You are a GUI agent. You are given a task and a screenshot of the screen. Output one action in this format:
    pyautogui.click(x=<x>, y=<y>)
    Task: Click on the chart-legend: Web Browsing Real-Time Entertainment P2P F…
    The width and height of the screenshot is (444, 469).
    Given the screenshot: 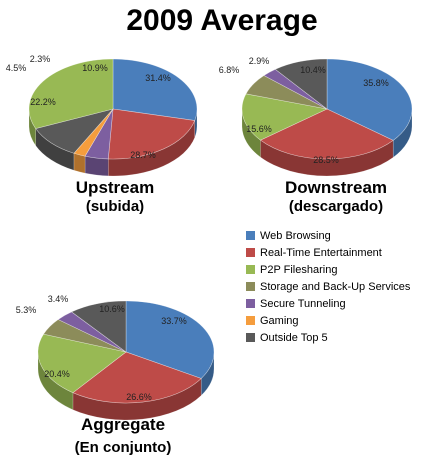 What is the action you would take?
    pyautogui.click(x=328, y=286)
    